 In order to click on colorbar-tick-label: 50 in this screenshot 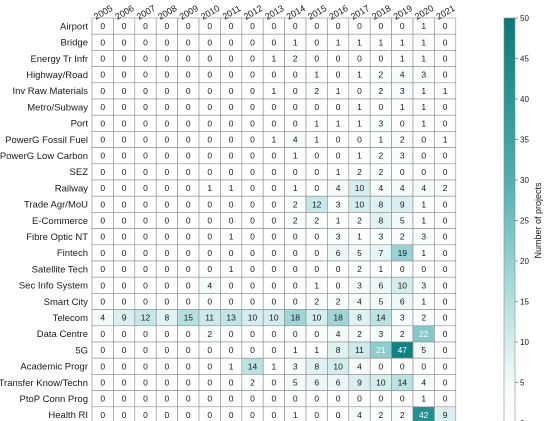, I will do `click(524, 18)`.